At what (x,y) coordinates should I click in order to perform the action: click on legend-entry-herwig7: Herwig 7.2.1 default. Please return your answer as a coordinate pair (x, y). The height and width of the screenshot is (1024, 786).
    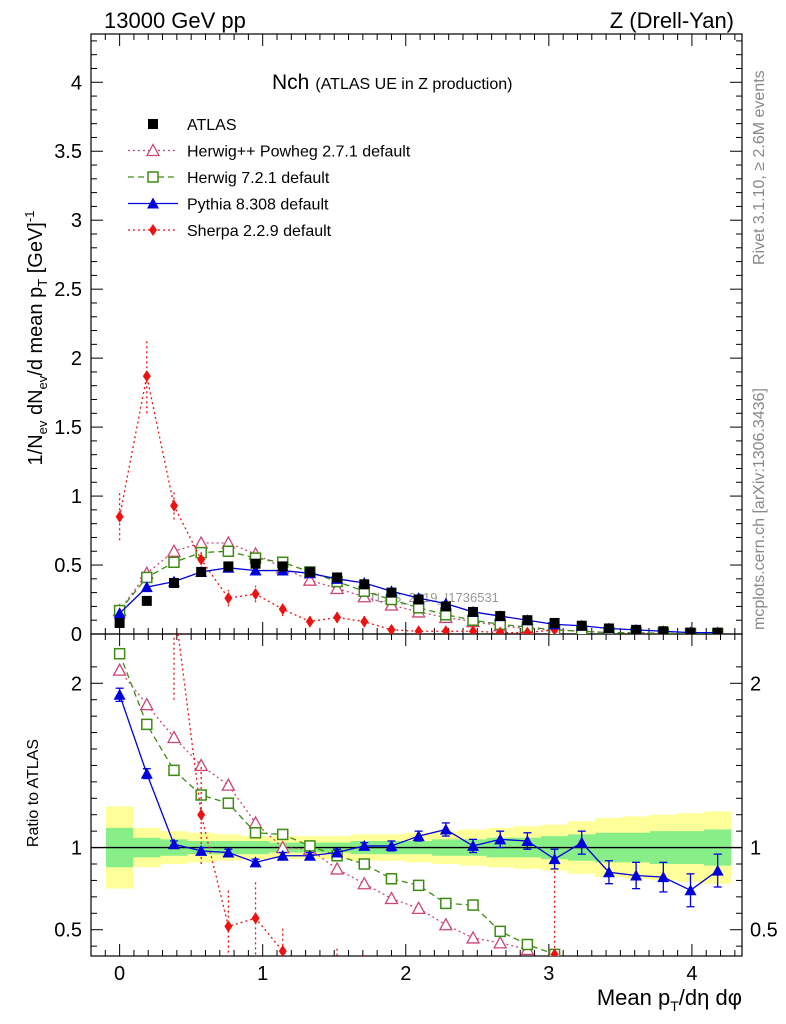
    Looking at the image, I should click on (229, 178).